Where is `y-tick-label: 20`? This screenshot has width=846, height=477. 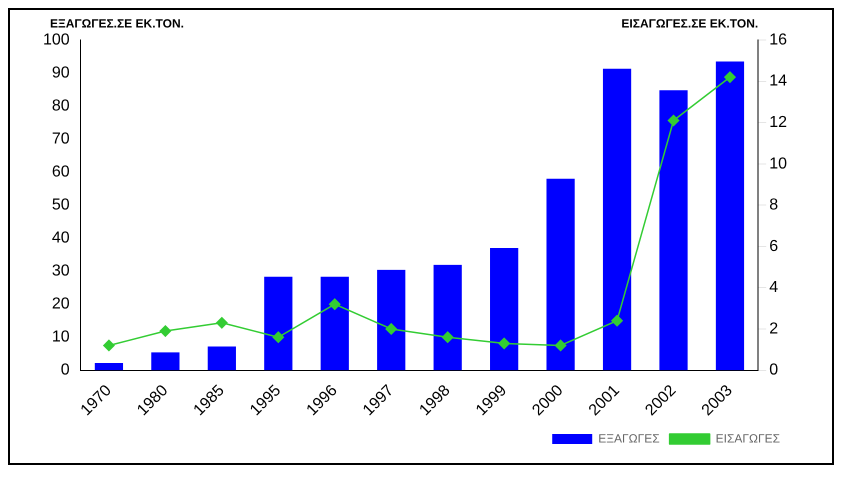
y-tick-label: 20 is located at coordinates (61, 304).